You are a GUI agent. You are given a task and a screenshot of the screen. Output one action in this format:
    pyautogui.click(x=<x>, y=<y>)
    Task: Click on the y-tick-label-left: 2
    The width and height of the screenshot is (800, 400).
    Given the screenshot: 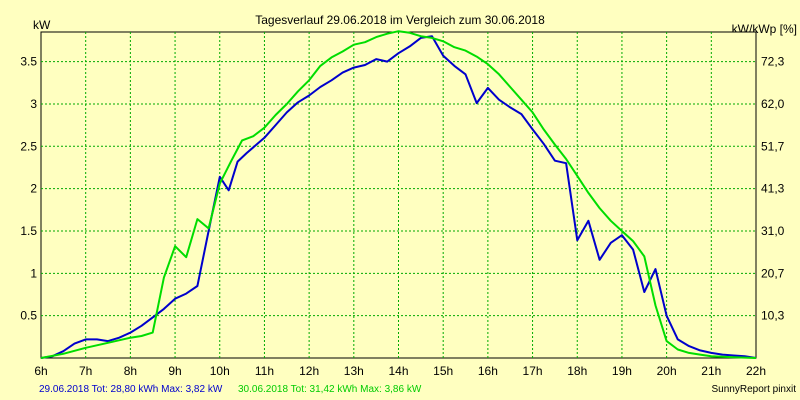 What is the action you would take?
    pyautogui.click(x=33, y=189)
    